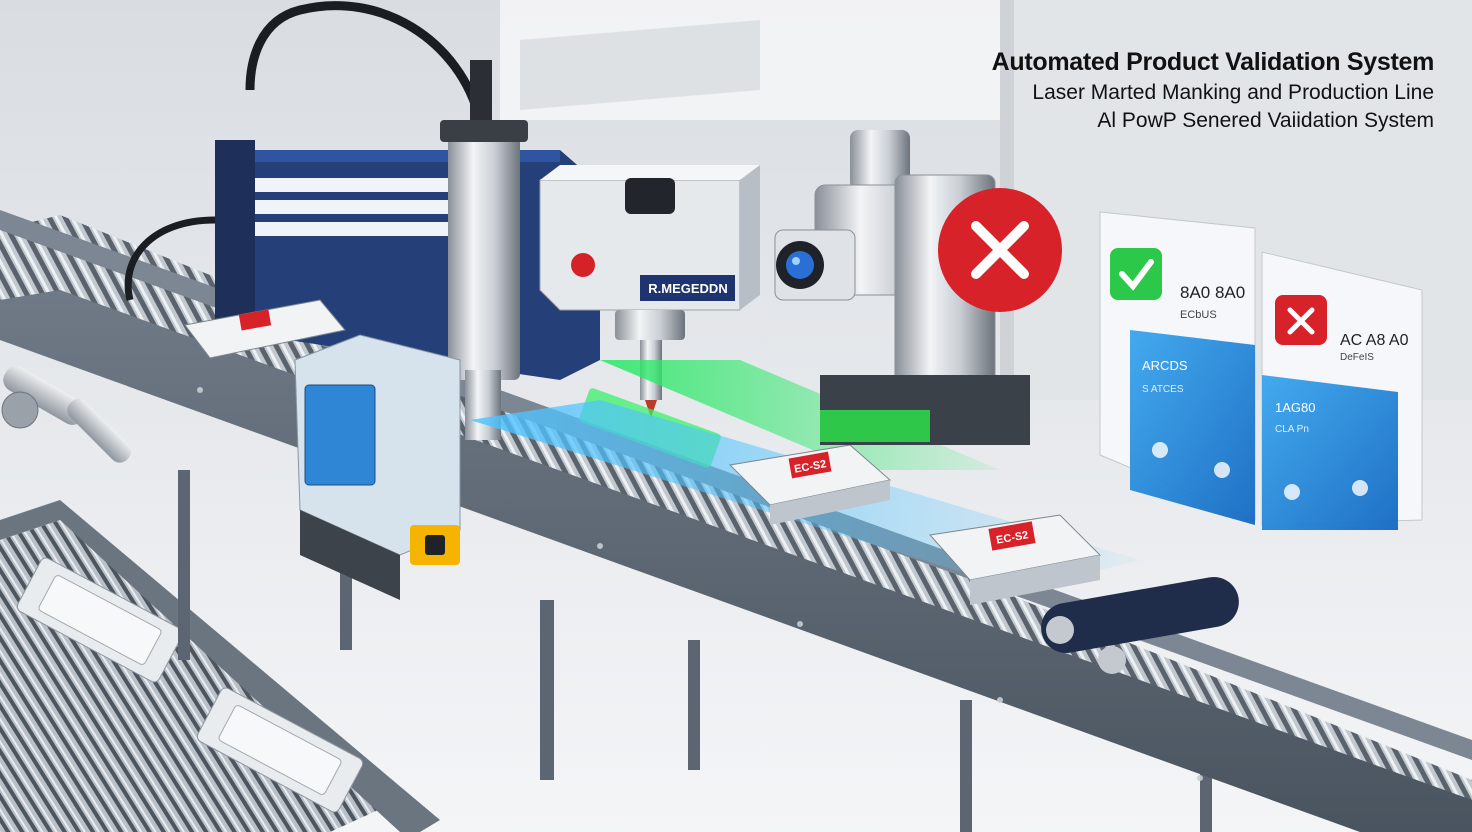 The width and height of the screenshot is (1472, 832). Describe the element at coordinates (1136, 274) in the screenshot. I see `pass-check-icon` at that location.